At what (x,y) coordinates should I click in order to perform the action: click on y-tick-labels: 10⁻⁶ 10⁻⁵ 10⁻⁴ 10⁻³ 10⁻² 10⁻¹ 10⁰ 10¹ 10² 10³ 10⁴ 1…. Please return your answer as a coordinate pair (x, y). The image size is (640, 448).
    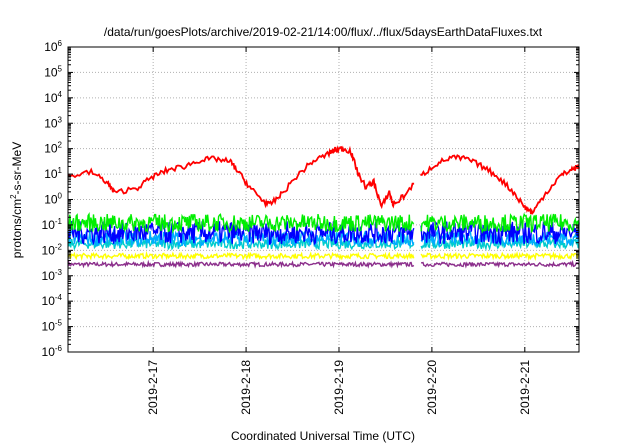
    Looking at the image, I should click on (52, 199).